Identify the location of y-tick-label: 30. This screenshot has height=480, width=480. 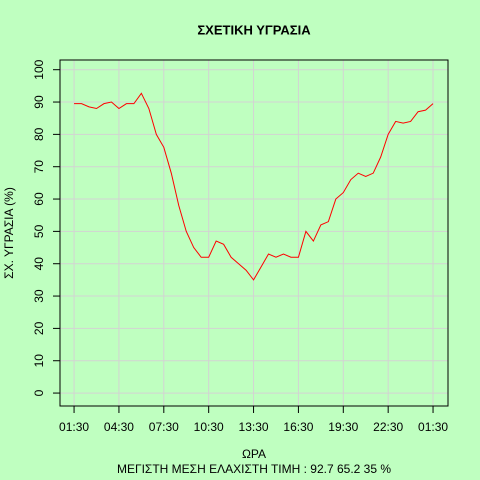
(39, 296).